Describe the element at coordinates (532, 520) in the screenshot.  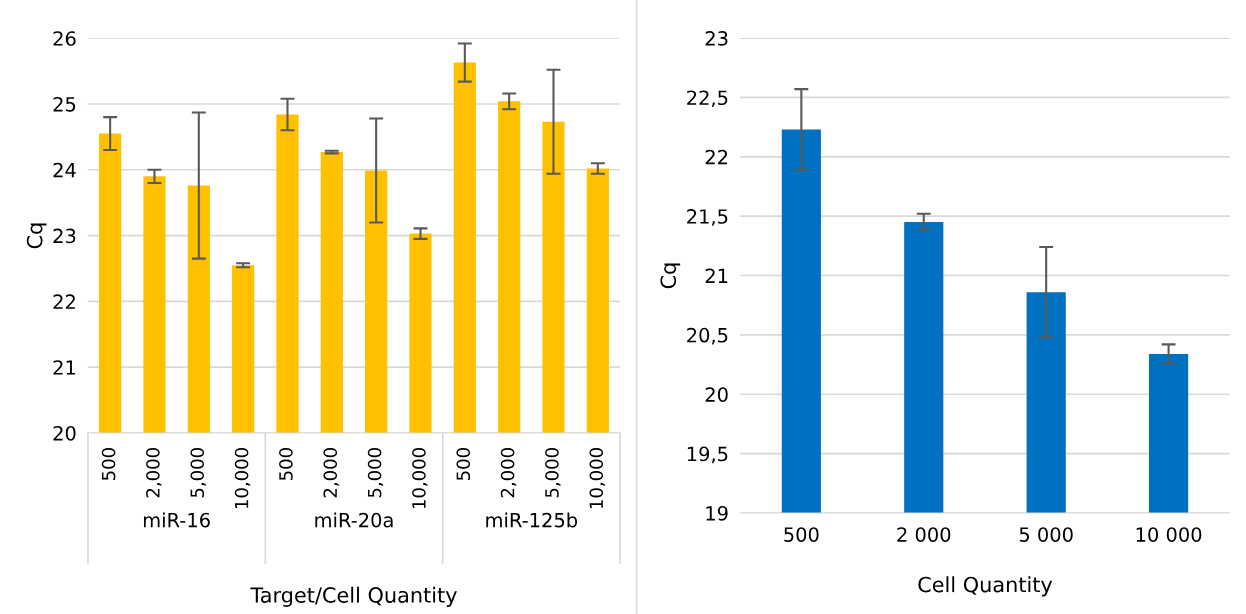
I see `text: miR-125b` at that location.